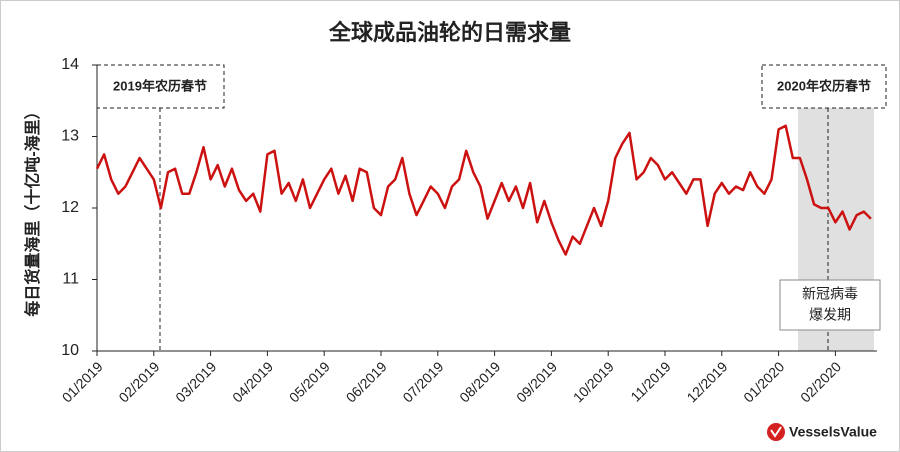  I want to click on logo-text: VesselsValue, so click(833, 432).